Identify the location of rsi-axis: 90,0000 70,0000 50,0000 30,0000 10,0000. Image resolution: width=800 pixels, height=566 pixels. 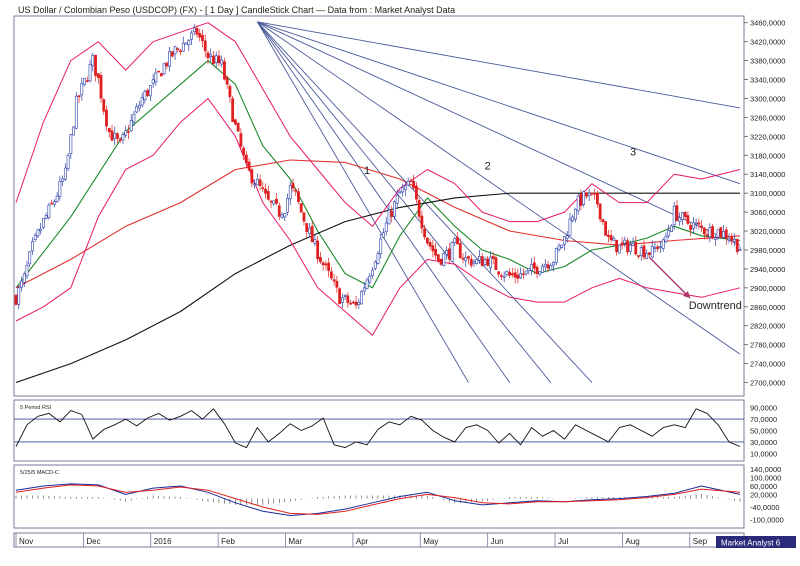
(763, 431).